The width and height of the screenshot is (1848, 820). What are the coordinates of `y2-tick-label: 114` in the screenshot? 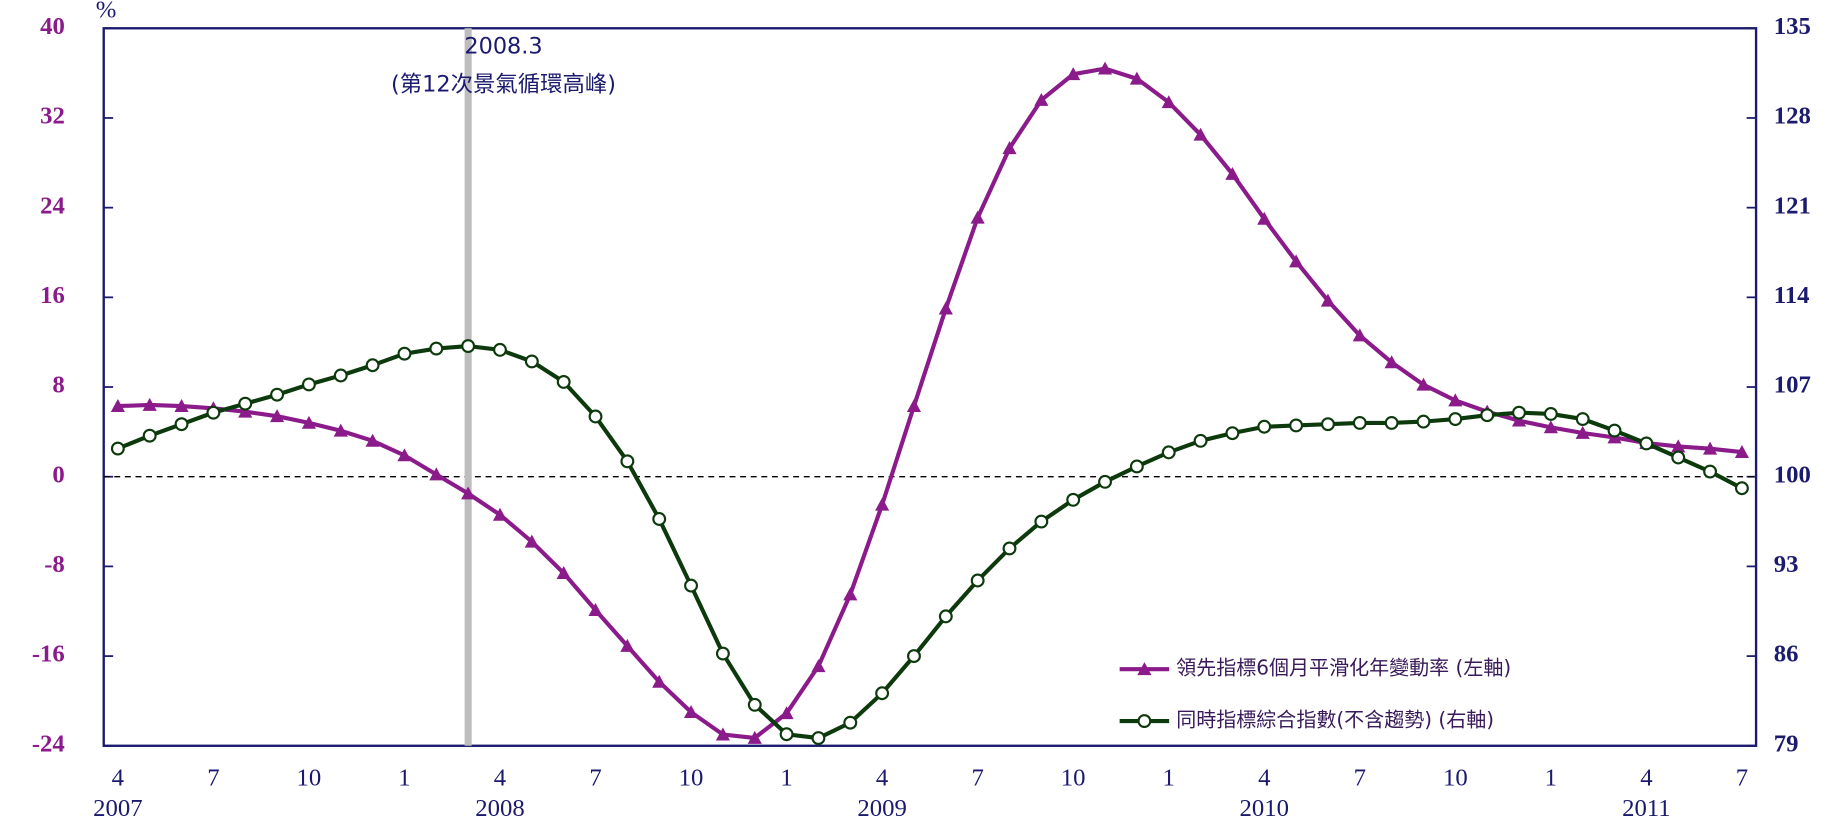 It's located at (1792, 295).